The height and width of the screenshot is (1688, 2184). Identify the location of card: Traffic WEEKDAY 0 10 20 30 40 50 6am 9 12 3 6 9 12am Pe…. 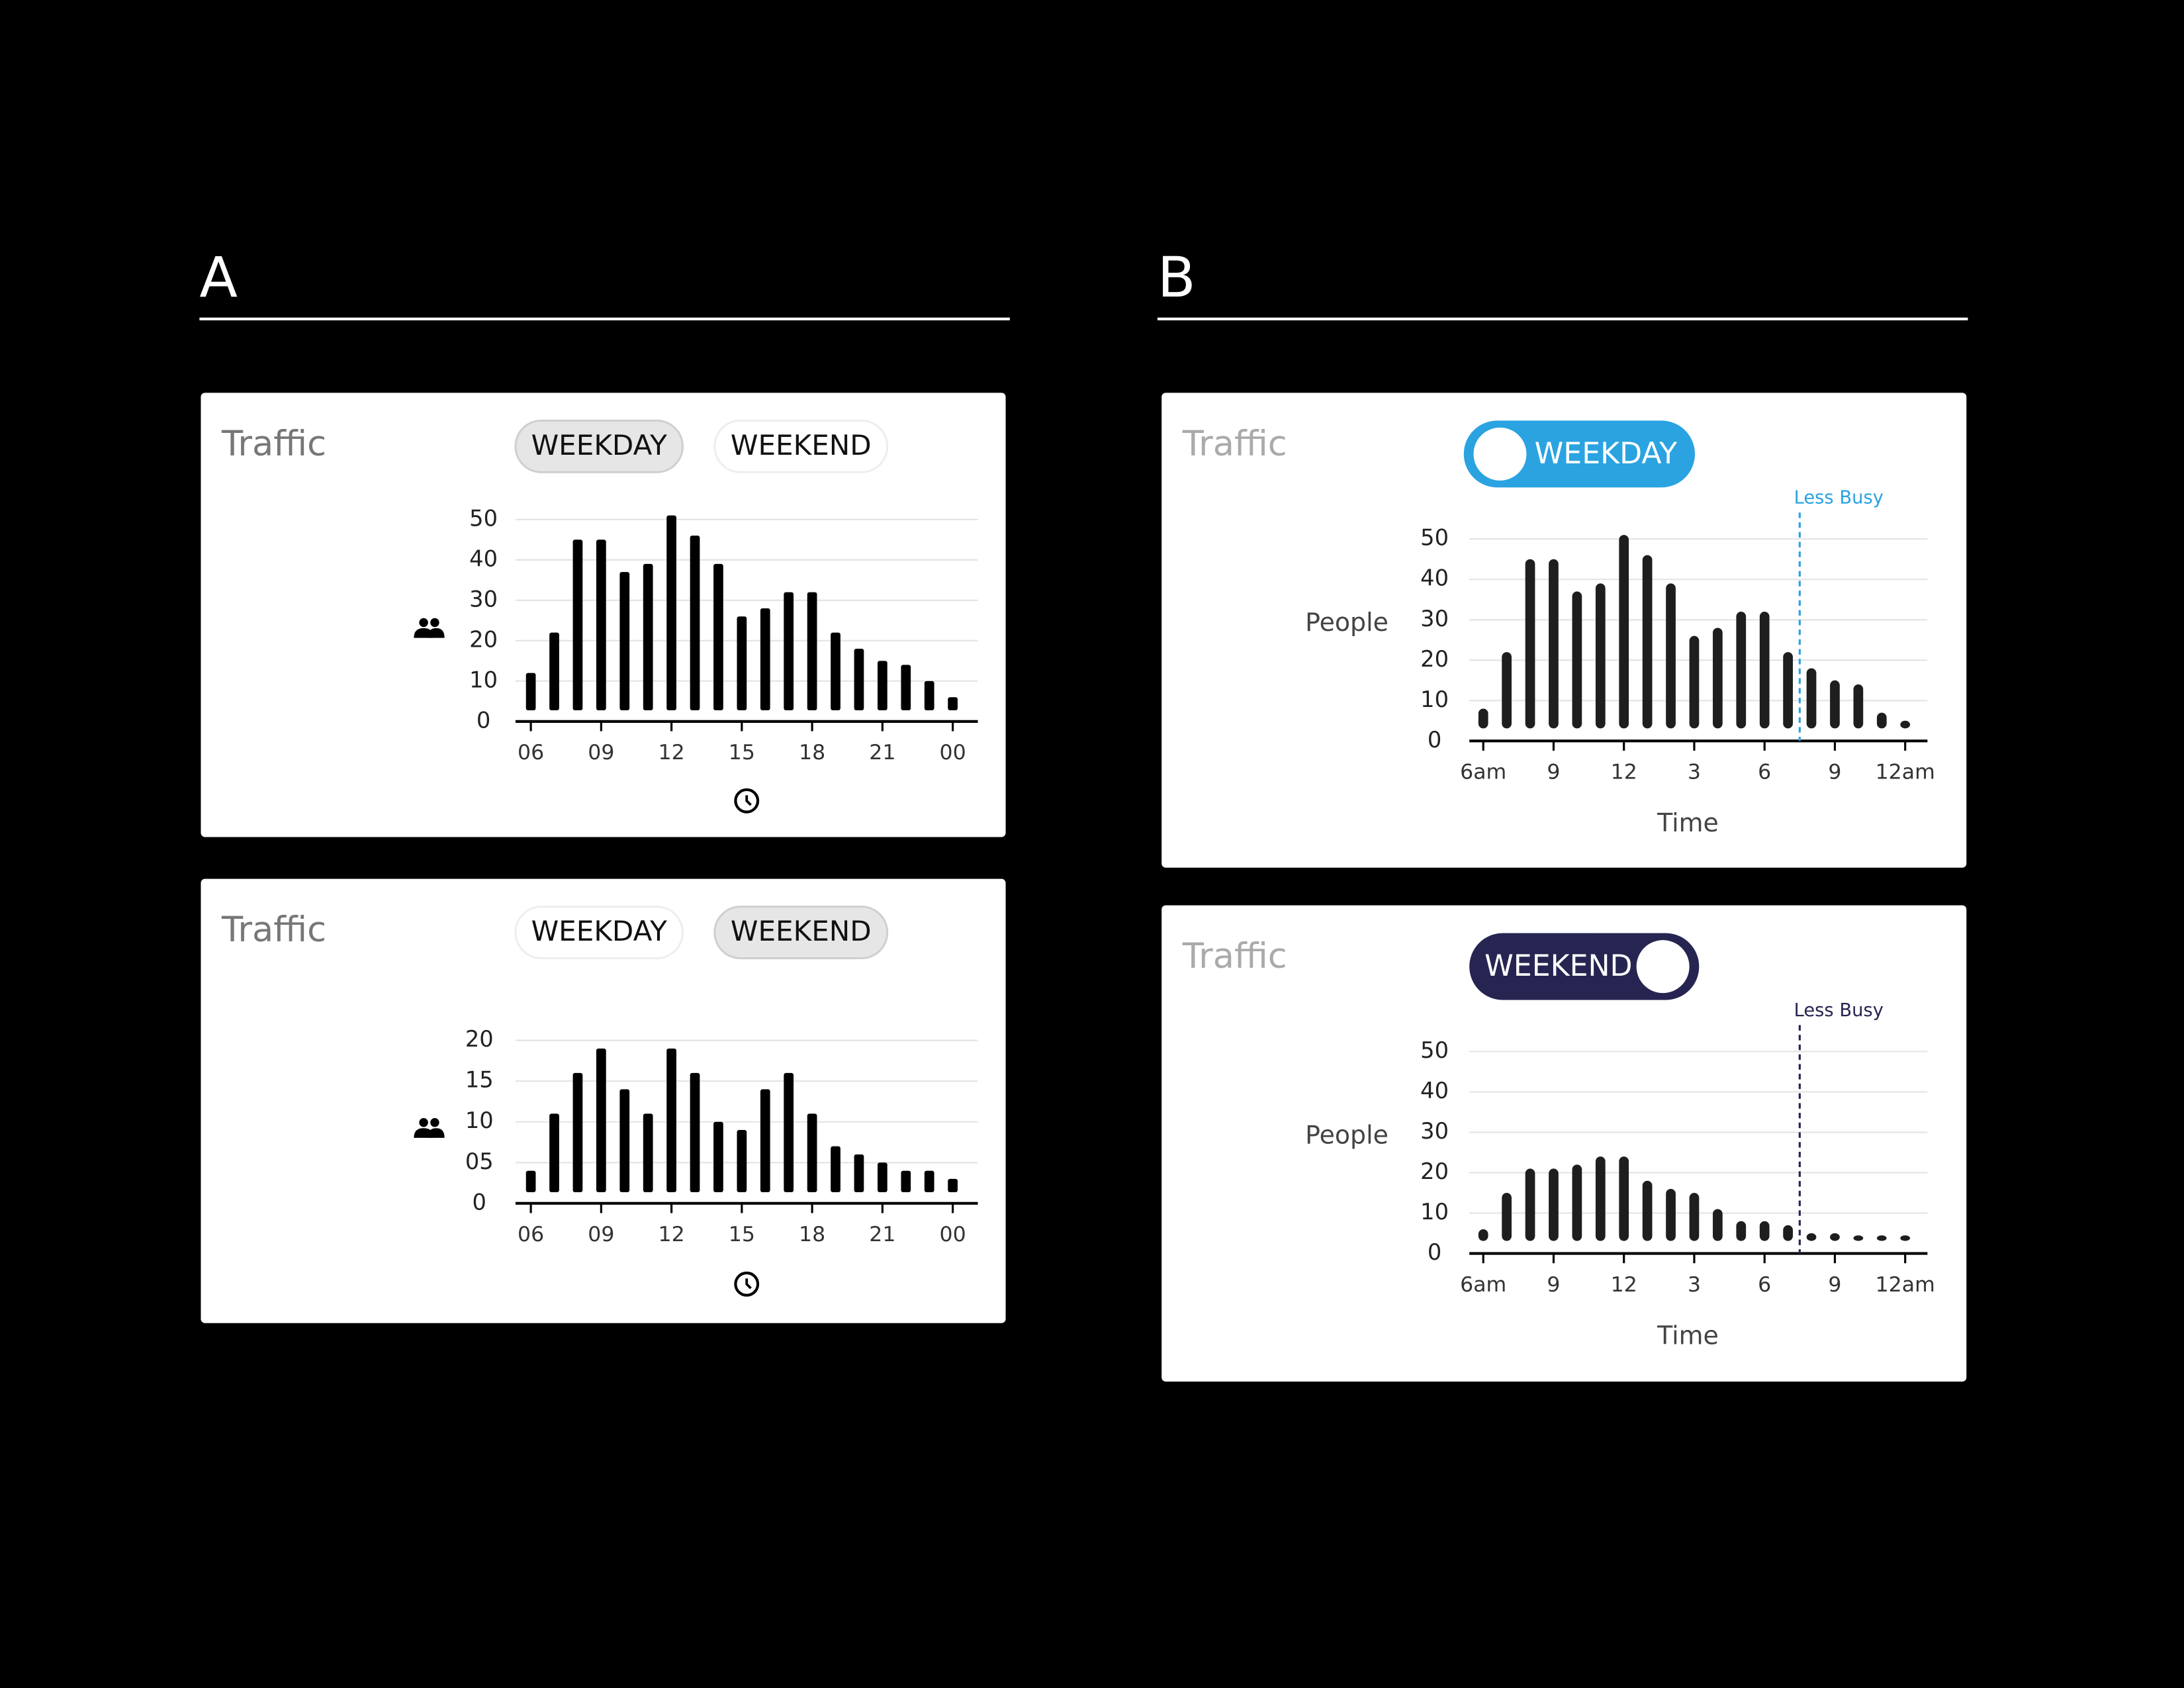
(1564, 630).